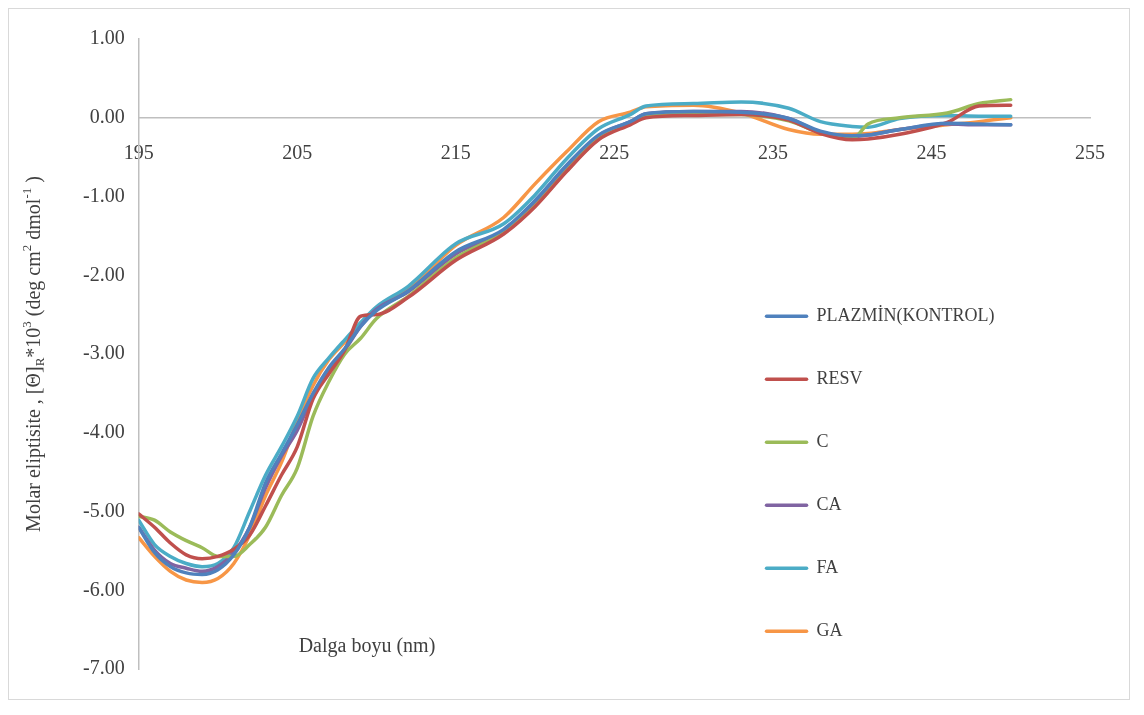 The image size is (1144, 715). Describe the element at coordinates (103, 273) in the screenshot. I see `y-tick-label: -2.00` at that location.